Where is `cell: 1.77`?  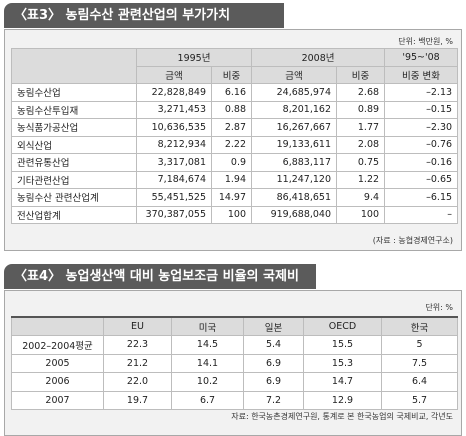 cell: 1.77 is located at coordinates (361, 127).